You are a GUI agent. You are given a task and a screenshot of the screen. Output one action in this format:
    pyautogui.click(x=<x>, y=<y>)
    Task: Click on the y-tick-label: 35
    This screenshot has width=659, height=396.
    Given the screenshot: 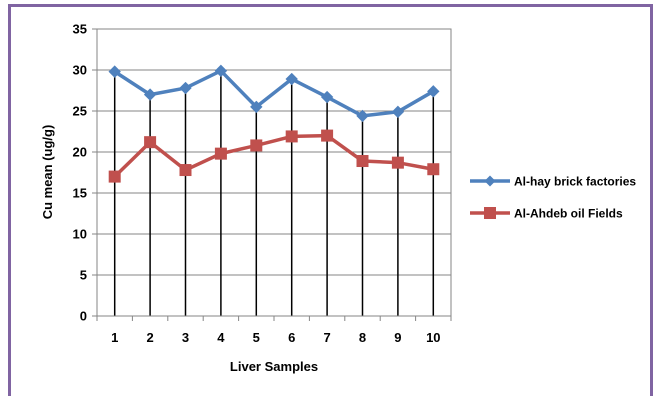 What is the action you would take?
    pyautogui.click(x=80, y=29)
    